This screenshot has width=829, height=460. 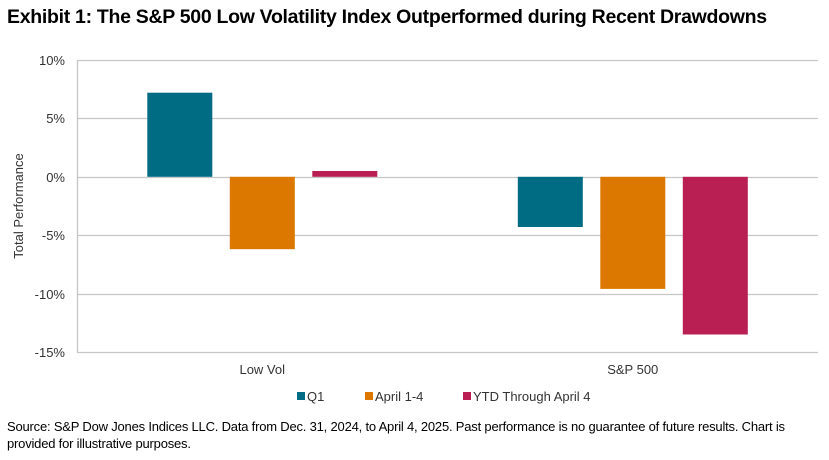 I want to click on legend: Q1 April 1-4 YTD Through April 4, so click(x=444, y=396).